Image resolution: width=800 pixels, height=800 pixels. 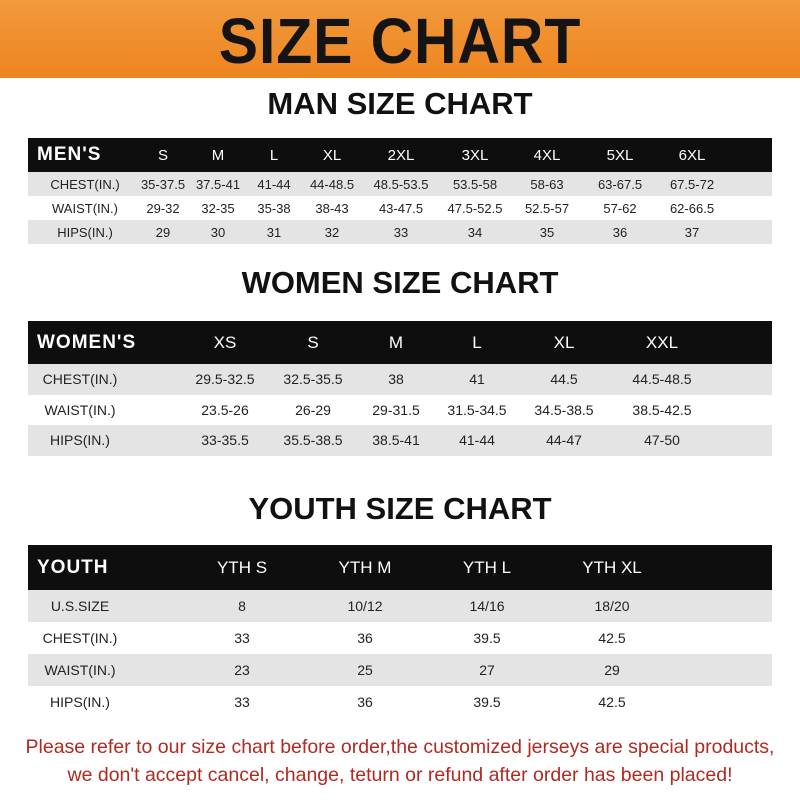 What do you see at coordinates (242, 606) in the screenshot?
I see `table-cell: 8` at bounding box center [242, 606].